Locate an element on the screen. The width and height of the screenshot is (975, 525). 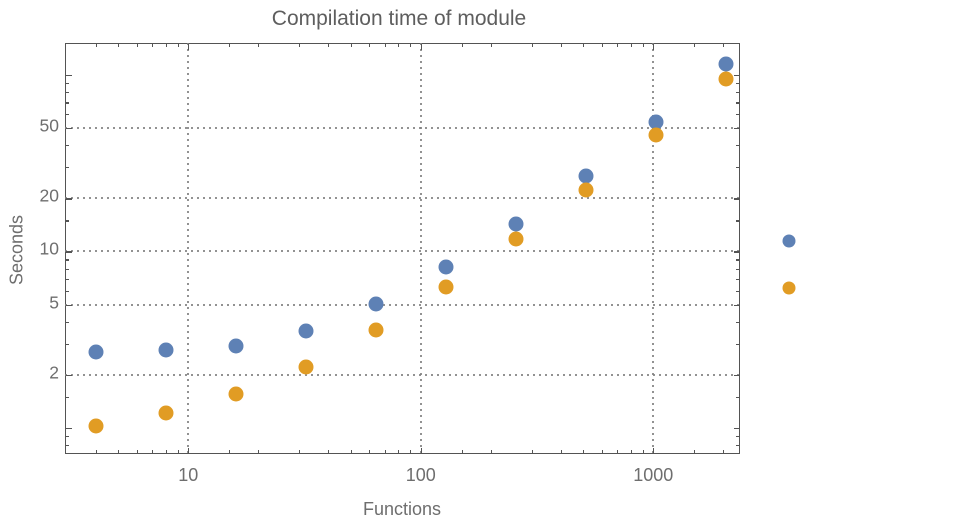
x-tick-label: 10 is located at coordinates (188, 475).